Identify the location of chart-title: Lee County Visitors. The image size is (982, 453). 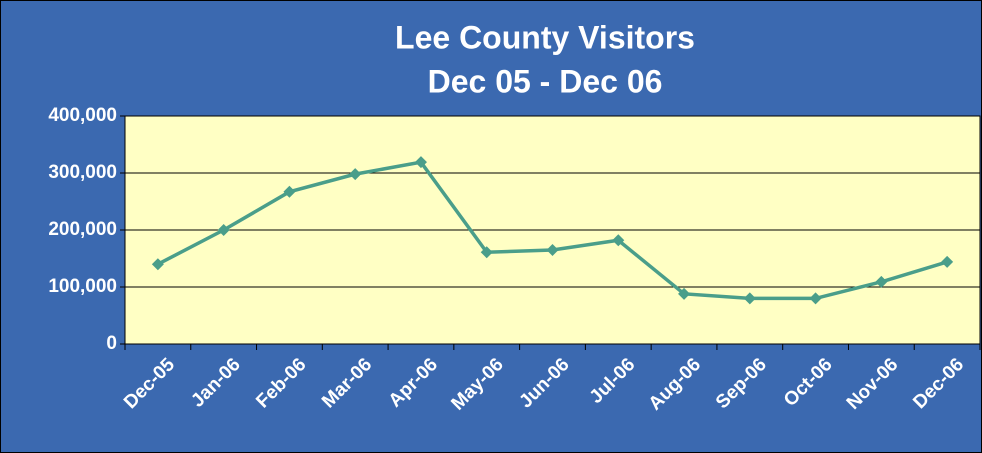
(545, 37).